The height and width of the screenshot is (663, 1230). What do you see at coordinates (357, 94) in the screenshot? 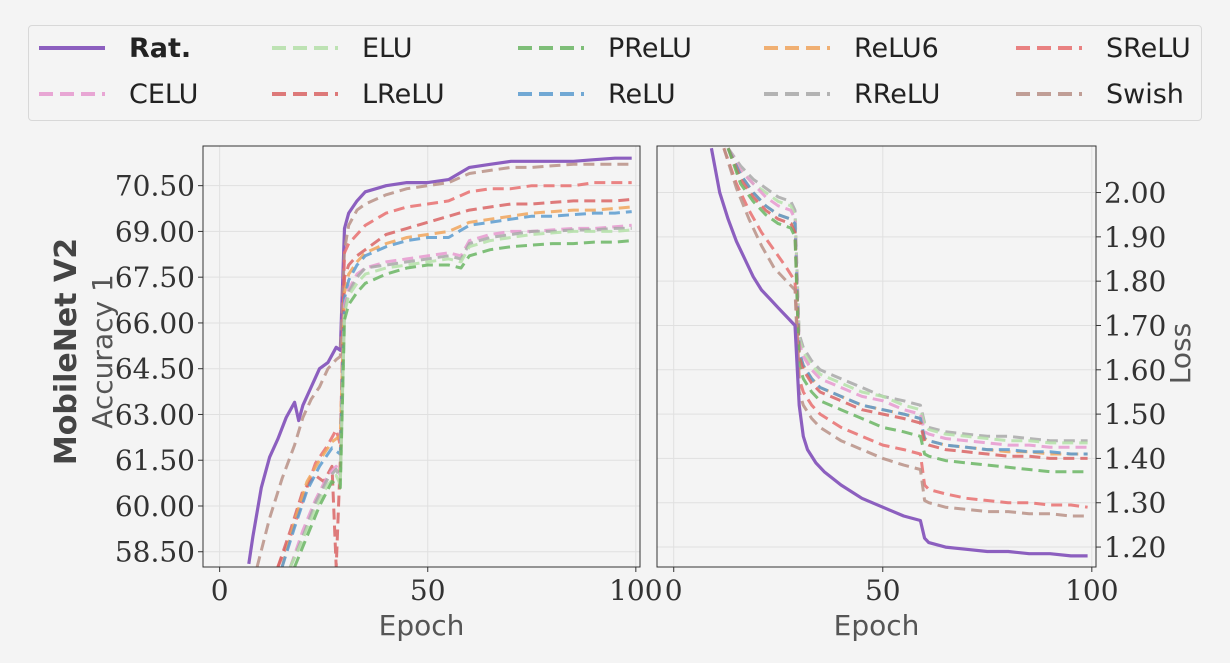
I see `legend-item-lrelu: LReLU` at bounding box center [357, 94].